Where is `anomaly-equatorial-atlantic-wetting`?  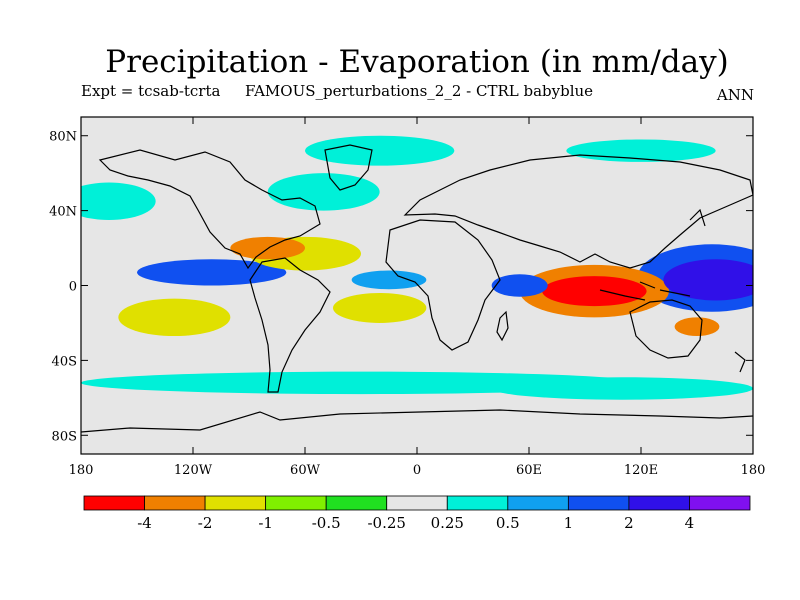 anomaly-equatorial-atlantic-wetting is located at coordinates (389, 280).